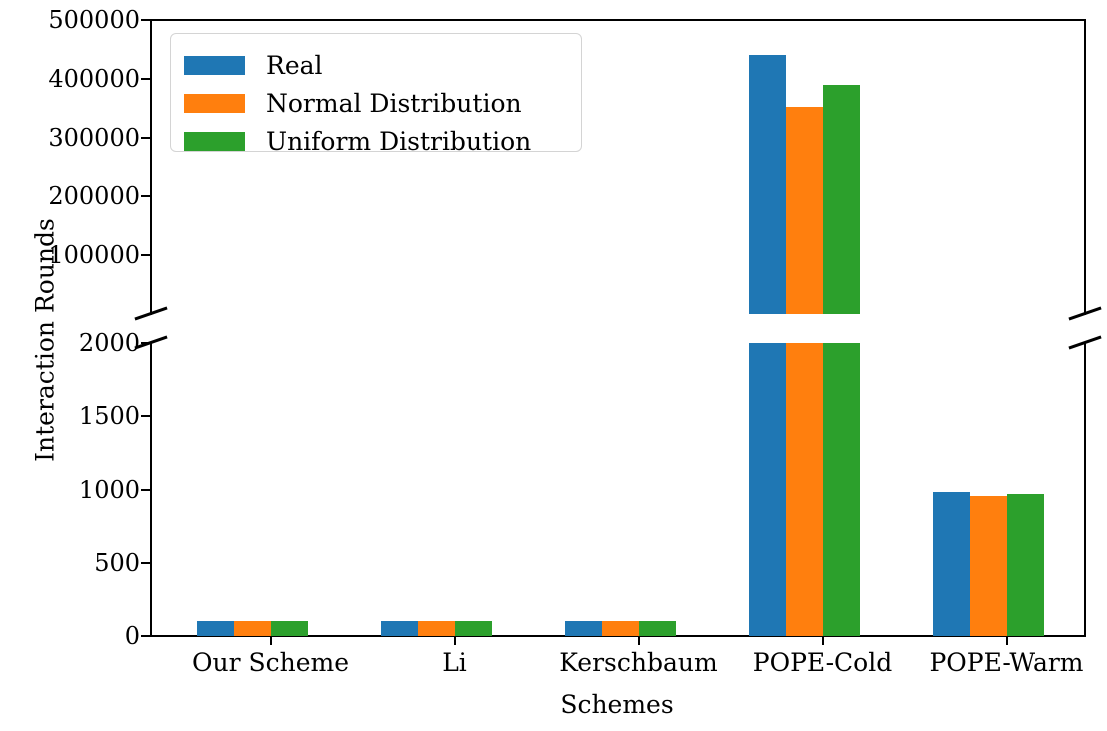 Image resolution: width=1107 pixels, height=731 pixels. What do you see at coordinates (399, 141) in the screenshot?
I see `legend-label: Uniform Distribution` at bounding box center [399, 141].